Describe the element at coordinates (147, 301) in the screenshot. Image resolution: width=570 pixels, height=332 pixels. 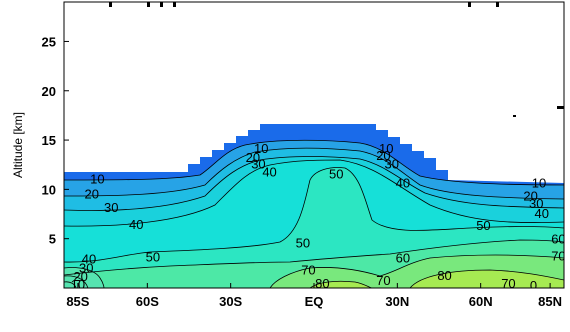
I see `x-tick-label: 60S` at that location.